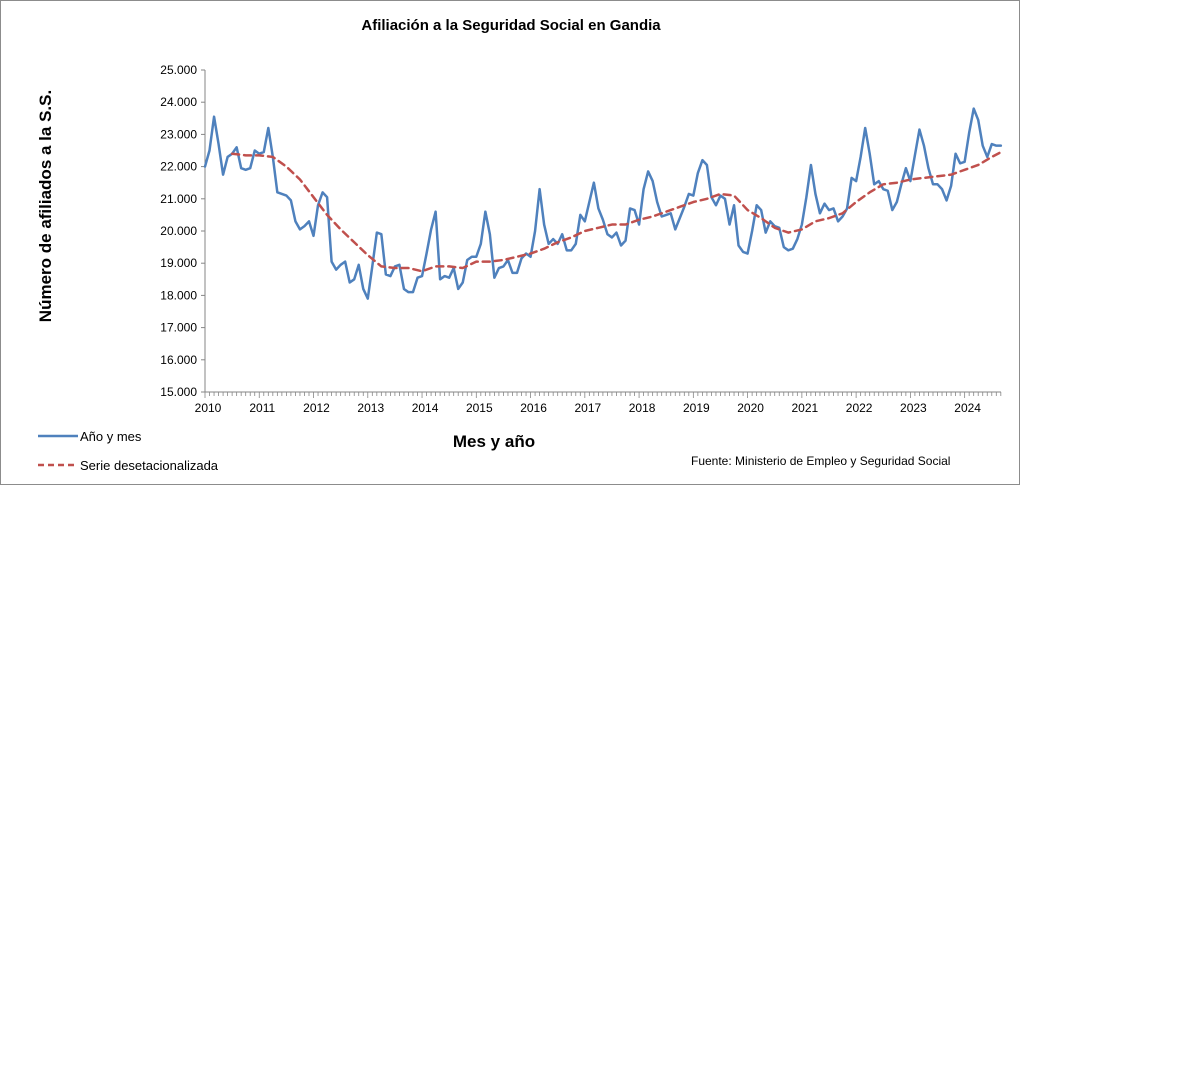 This screenshot has width=1200, height=1078. I want to click on y-tick-label: 21.000, so click(178, 199).